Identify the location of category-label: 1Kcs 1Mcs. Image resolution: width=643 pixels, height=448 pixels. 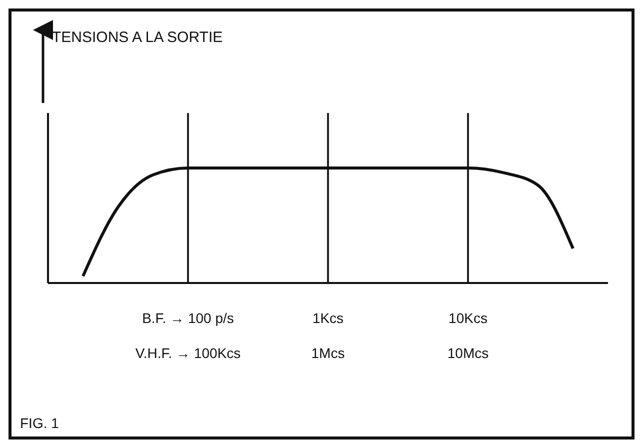
(328, 335).